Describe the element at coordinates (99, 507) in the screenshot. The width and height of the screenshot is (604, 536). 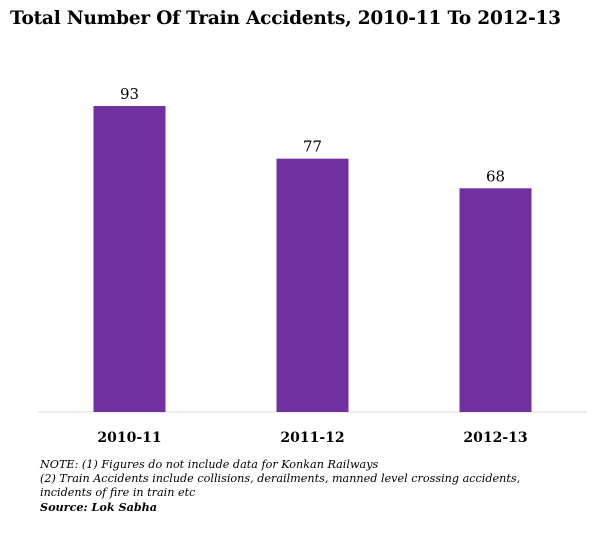
I see `source-note: Source: Lok Sabha` at that location.